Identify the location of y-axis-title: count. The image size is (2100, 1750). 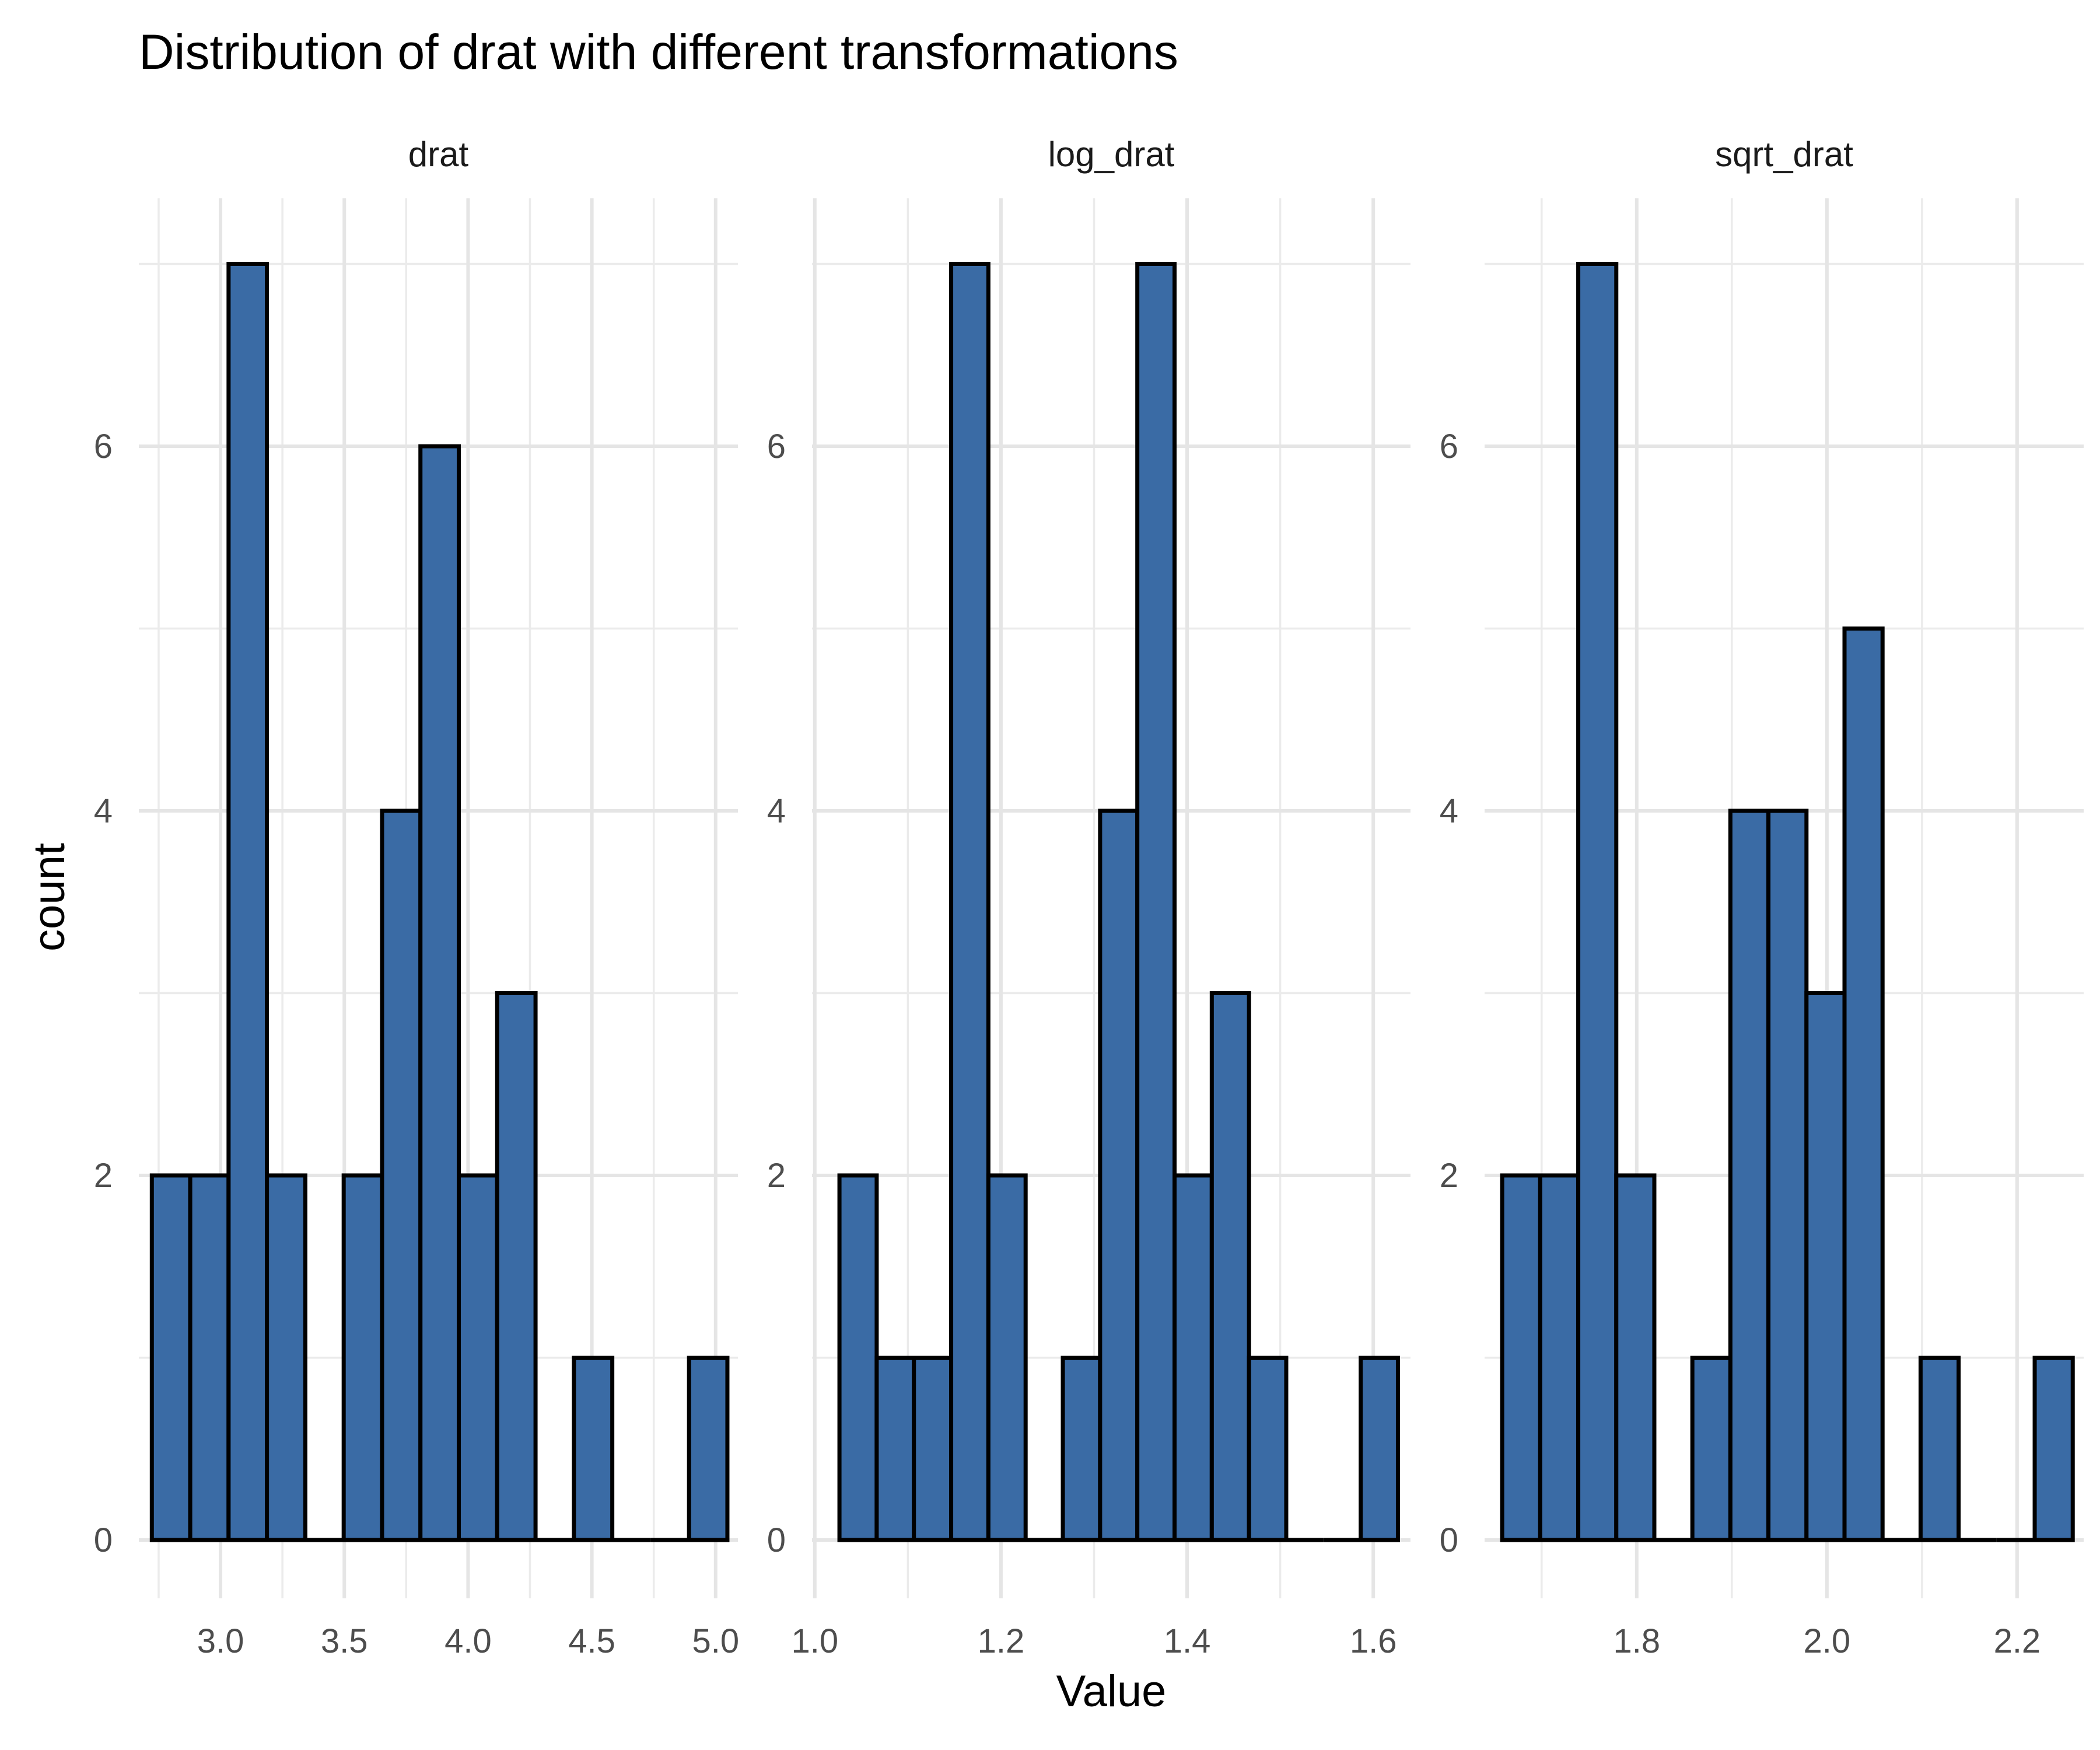
(49, 897).